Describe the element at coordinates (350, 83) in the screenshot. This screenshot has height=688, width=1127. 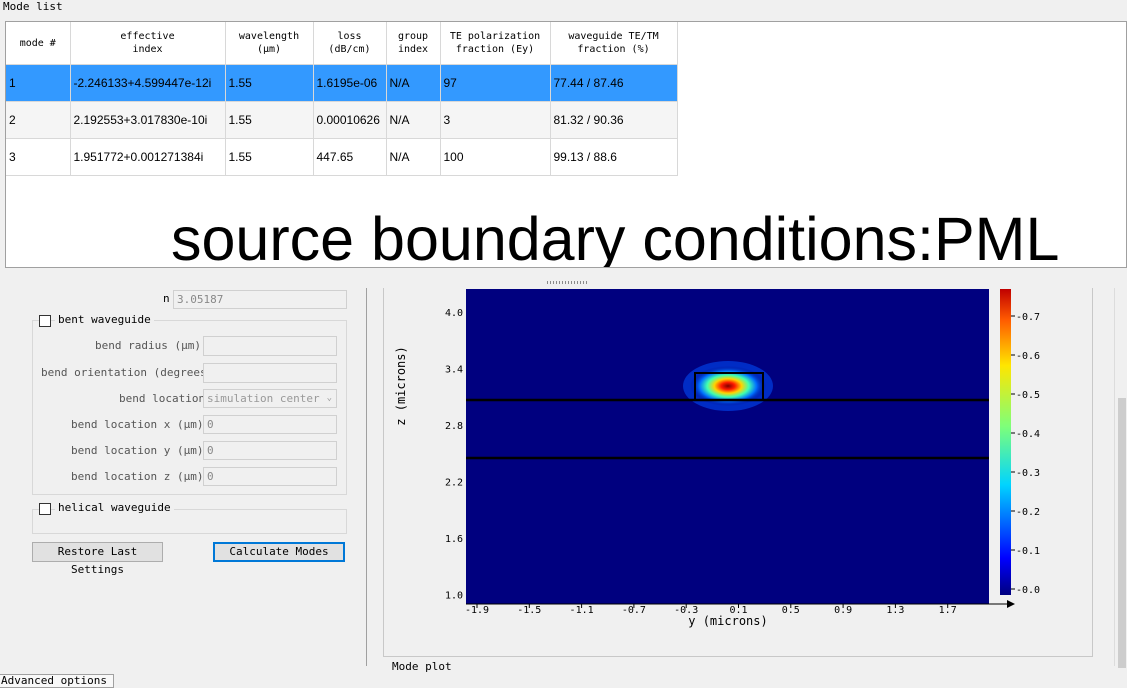
I see `table-cell: 1.6195e-06` at that location.